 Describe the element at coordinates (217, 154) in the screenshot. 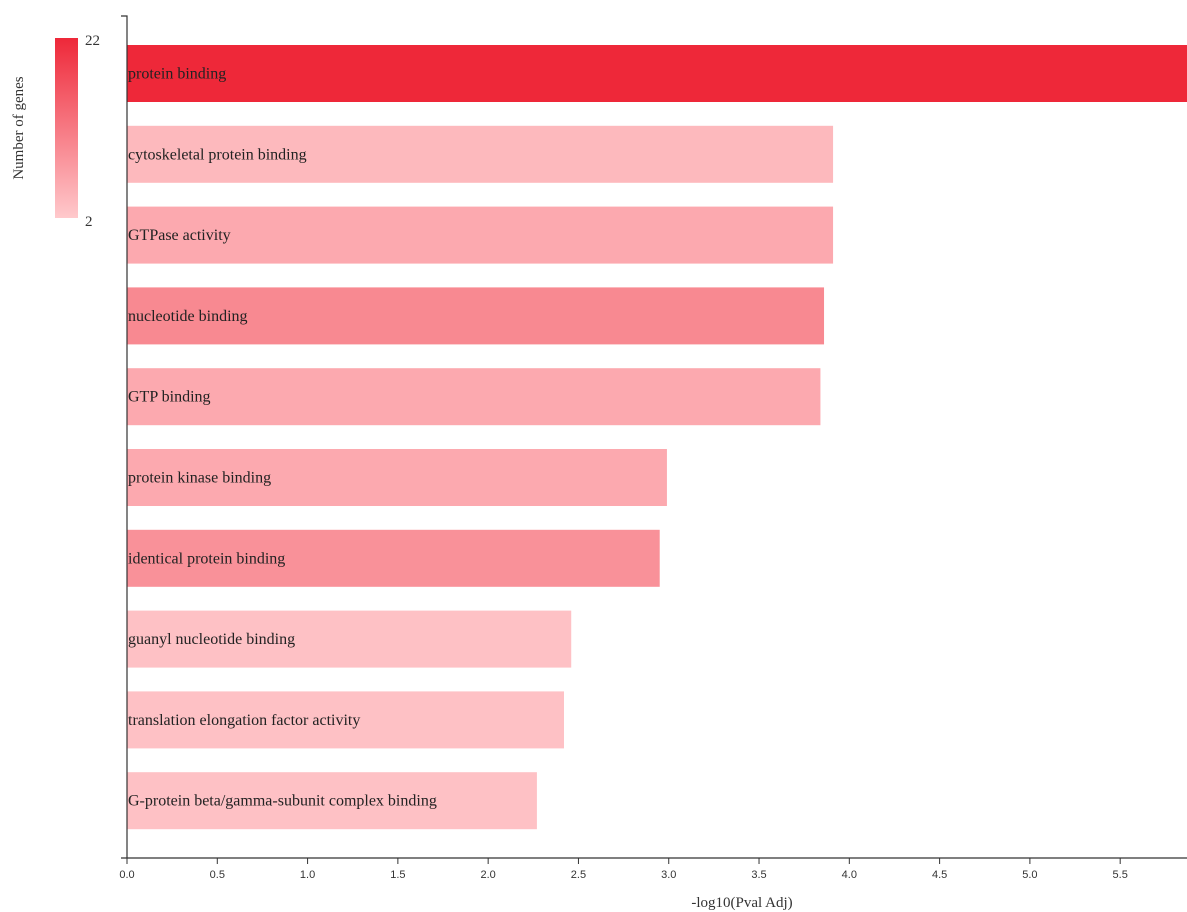

I see `bar-label: cytoskeletal protein binding` at that location.